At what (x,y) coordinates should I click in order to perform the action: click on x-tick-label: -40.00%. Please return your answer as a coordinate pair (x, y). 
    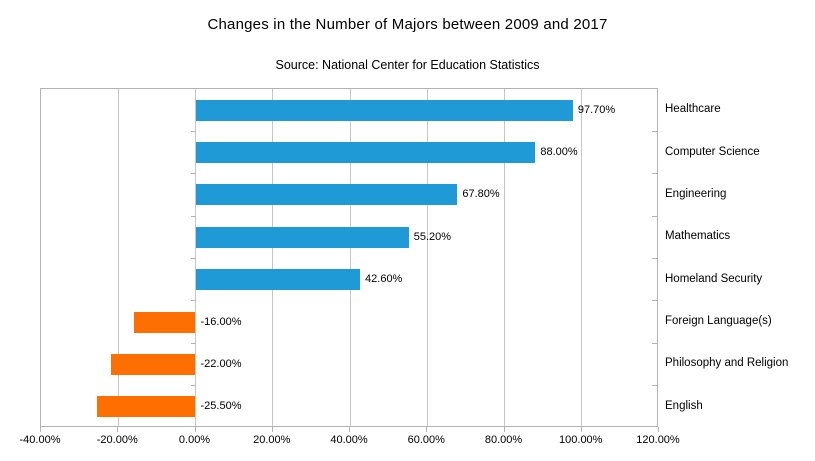
    Looking at the image, I should click on (40, 440).